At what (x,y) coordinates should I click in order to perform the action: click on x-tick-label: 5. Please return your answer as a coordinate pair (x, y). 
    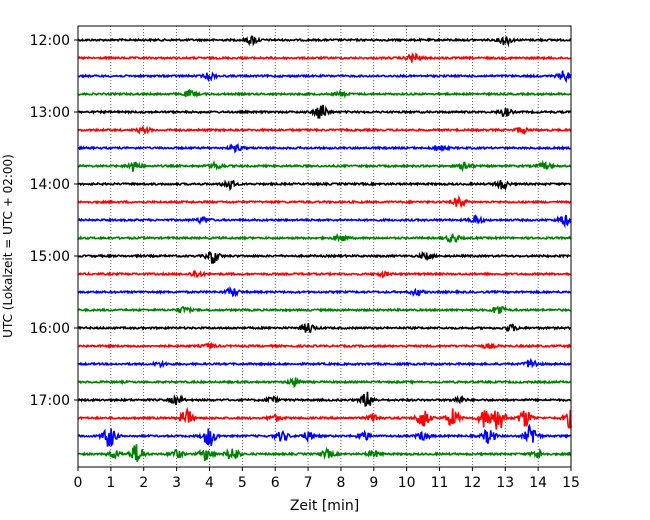
    Looking at the image, I should click on (242, 483).